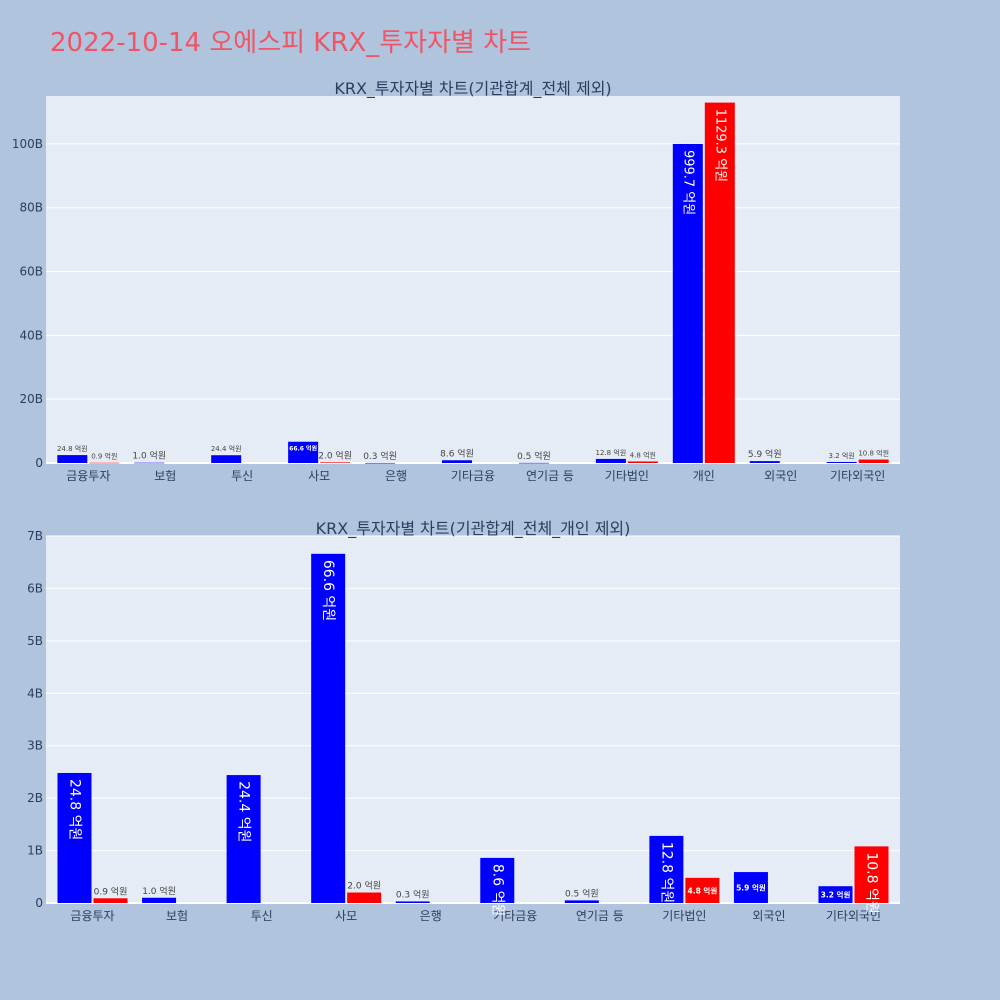  What do you see at coordinates (27, 144) in the screenshot?
I see `y-tick-label: 100B` at bounding box center [27, 144].